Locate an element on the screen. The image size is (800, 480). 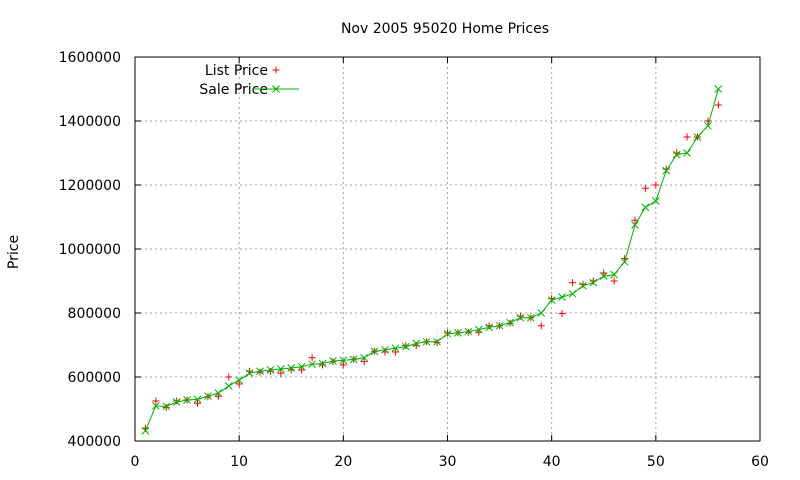
y-tick-label: 800000 is located at coordinates (94, 314).